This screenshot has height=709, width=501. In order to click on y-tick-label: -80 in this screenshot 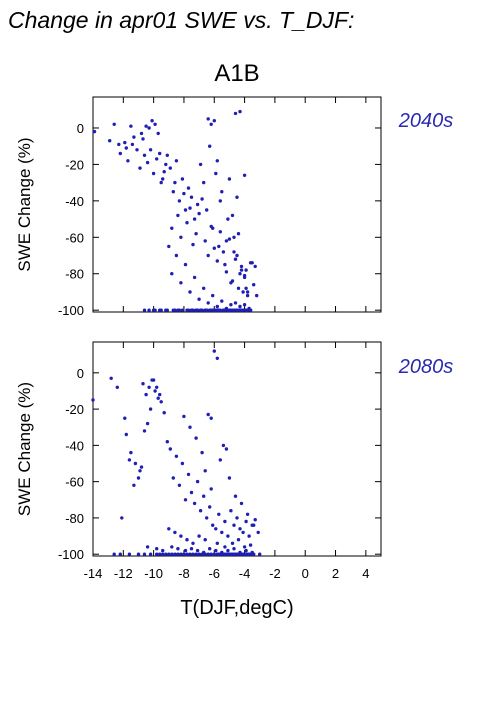, I will do `click(74, 274)`.